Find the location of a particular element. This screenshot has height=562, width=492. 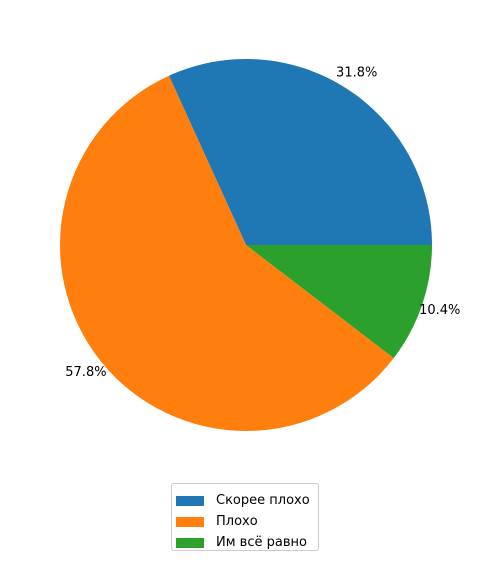

pie-label-skoree-ploho: 31.8% is located at coordinates (356, 72).